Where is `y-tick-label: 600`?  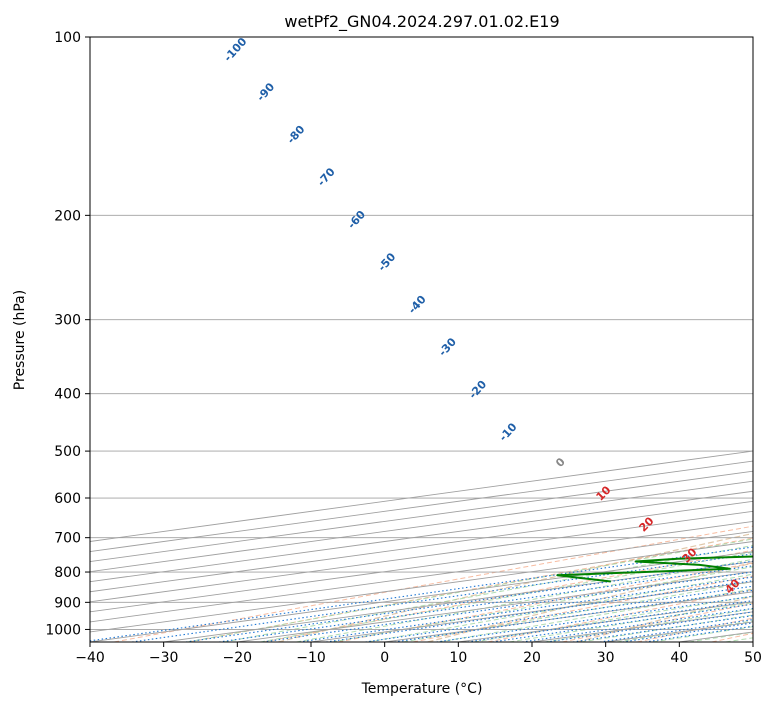 y-tick-label: 600 is located at coordinates (67, 499).